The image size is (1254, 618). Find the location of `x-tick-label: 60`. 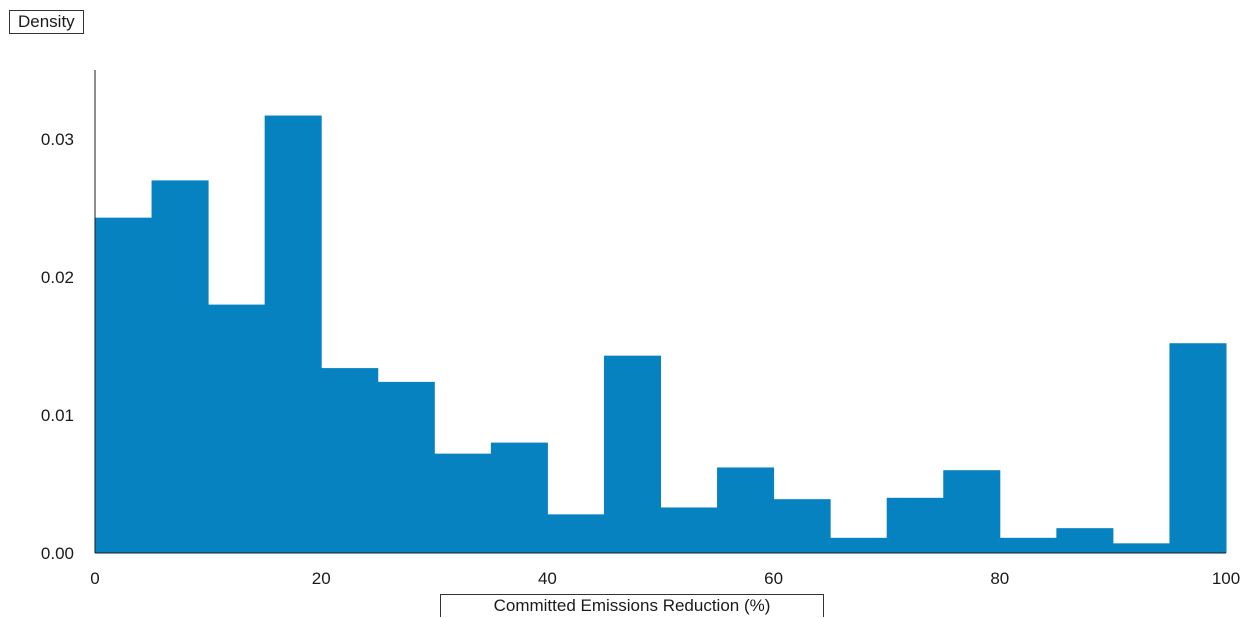

x-tick-label: 60 is located at coordinates (773, 578).